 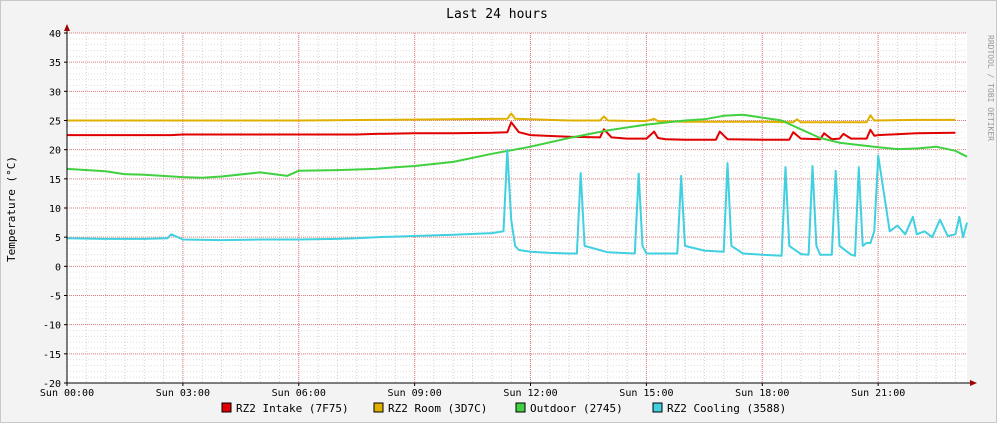 I want to click on y-tick-label: 5, so click(x=58, y=238).